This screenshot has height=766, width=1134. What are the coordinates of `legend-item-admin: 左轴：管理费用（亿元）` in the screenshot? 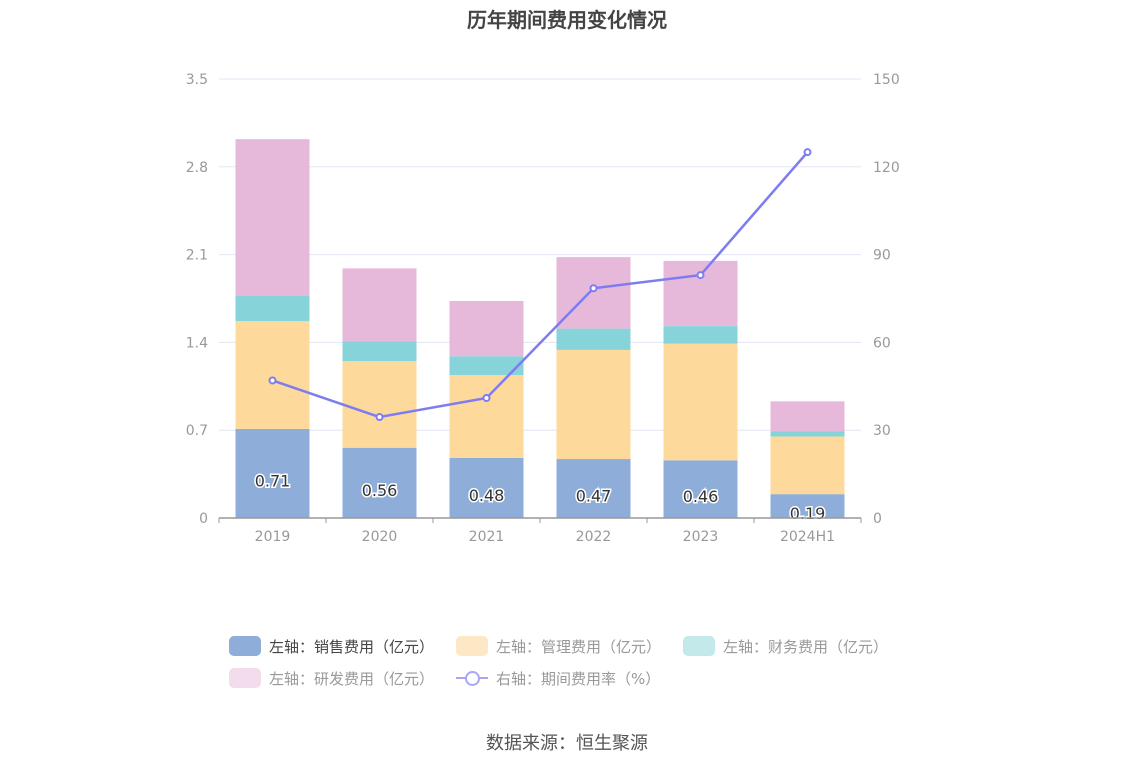 It's located at (558, 646).